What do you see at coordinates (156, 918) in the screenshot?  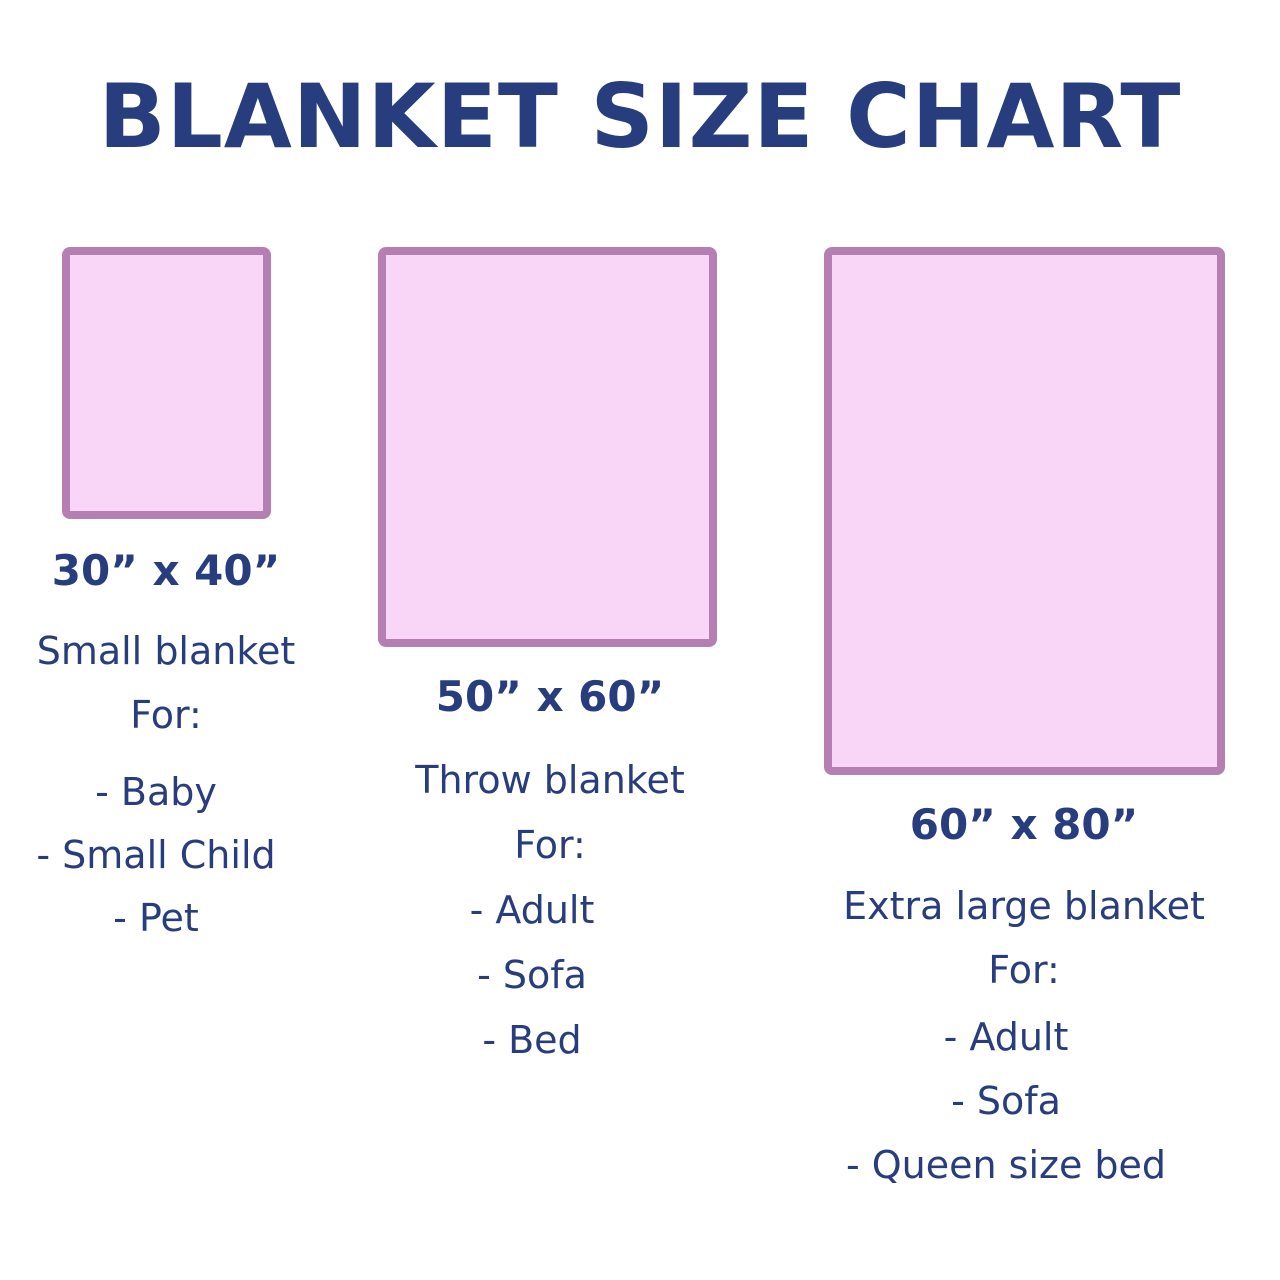 I see `use-item: - Pet` at bounding box center [156, 918].